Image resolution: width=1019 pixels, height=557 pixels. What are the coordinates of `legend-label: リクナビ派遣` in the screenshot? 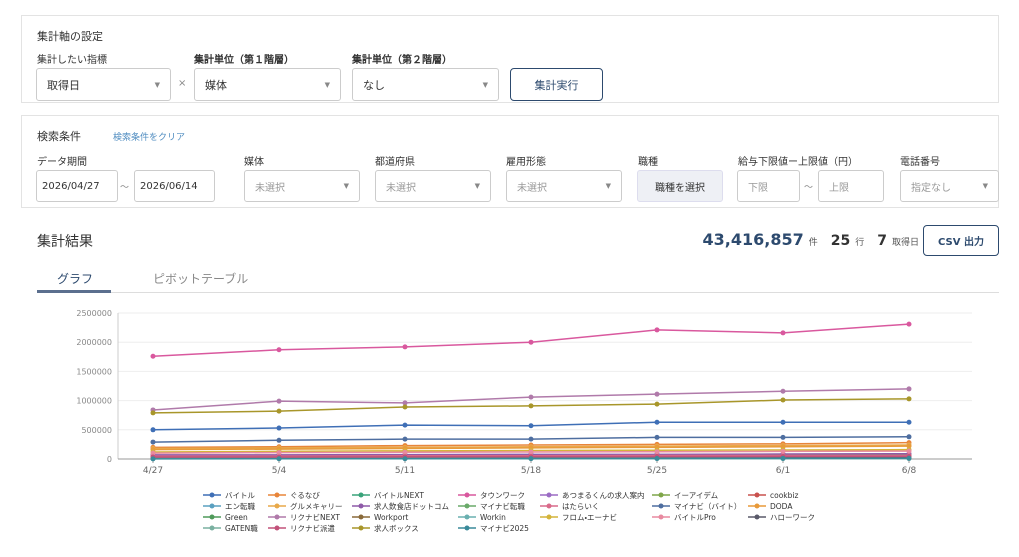 It's located at (312, 528).